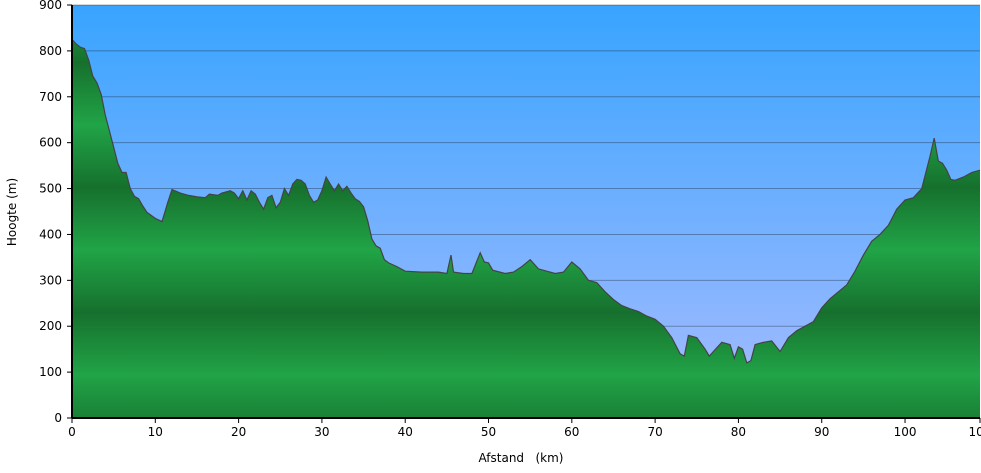 This screenshot has height=473, width=981. Describe the element at coordinates (58, 418) in the screenshot. I see `y-tick-label: 0` at that location.